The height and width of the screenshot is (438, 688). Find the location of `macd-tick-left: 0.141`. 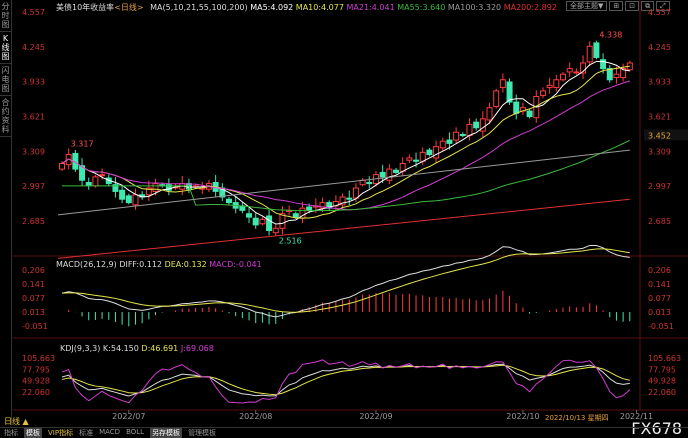

macd-tick-left: 0.141 is located at coordinates (33, 284).